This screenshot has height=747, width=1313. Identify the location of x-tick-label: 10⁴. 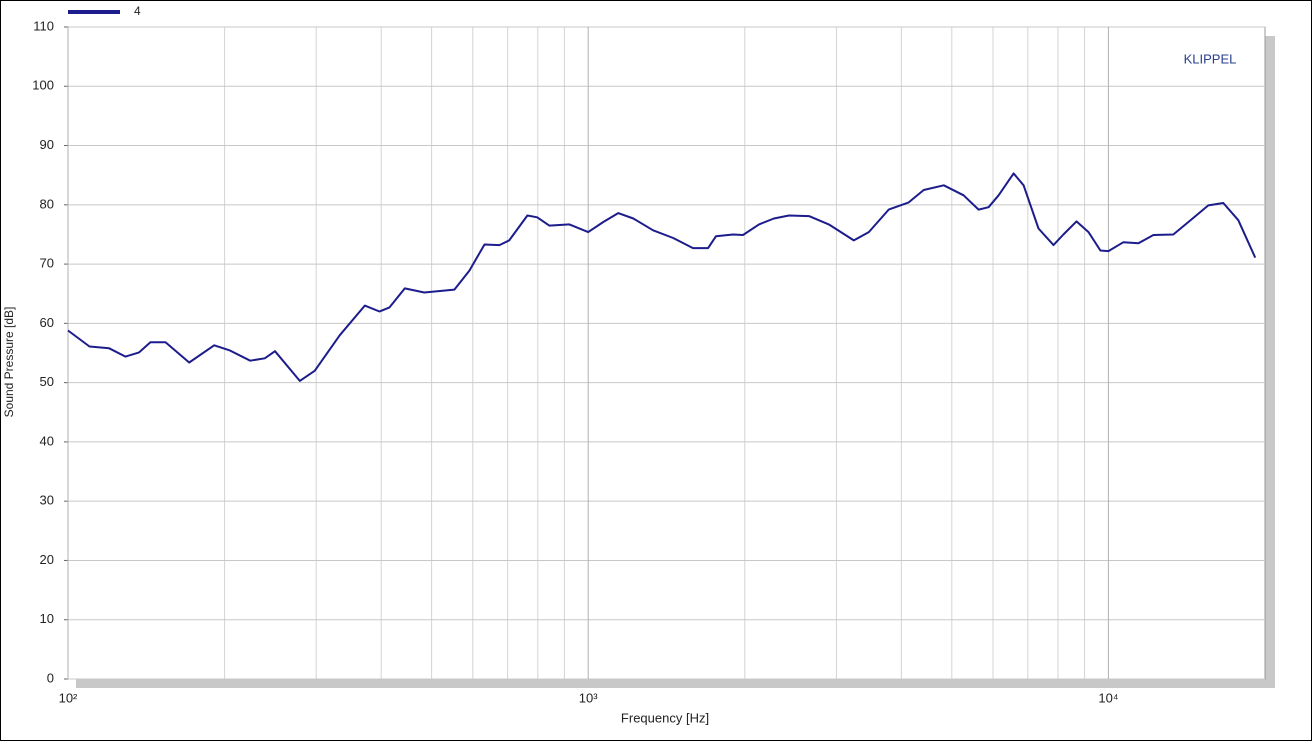
(1108, 697).